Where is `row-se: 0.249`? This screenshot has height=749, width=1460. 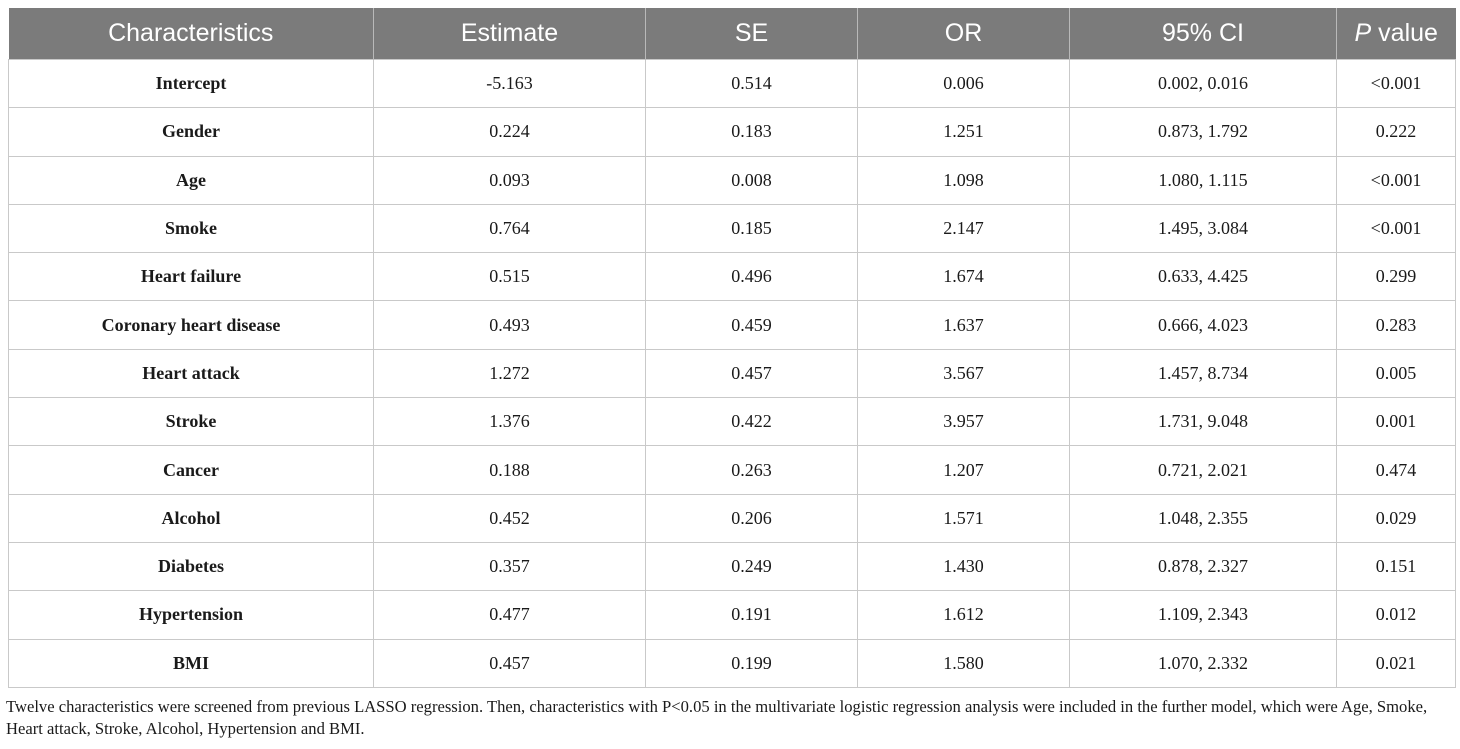
row-se: 0.249 is located at coordinates (751, 566).